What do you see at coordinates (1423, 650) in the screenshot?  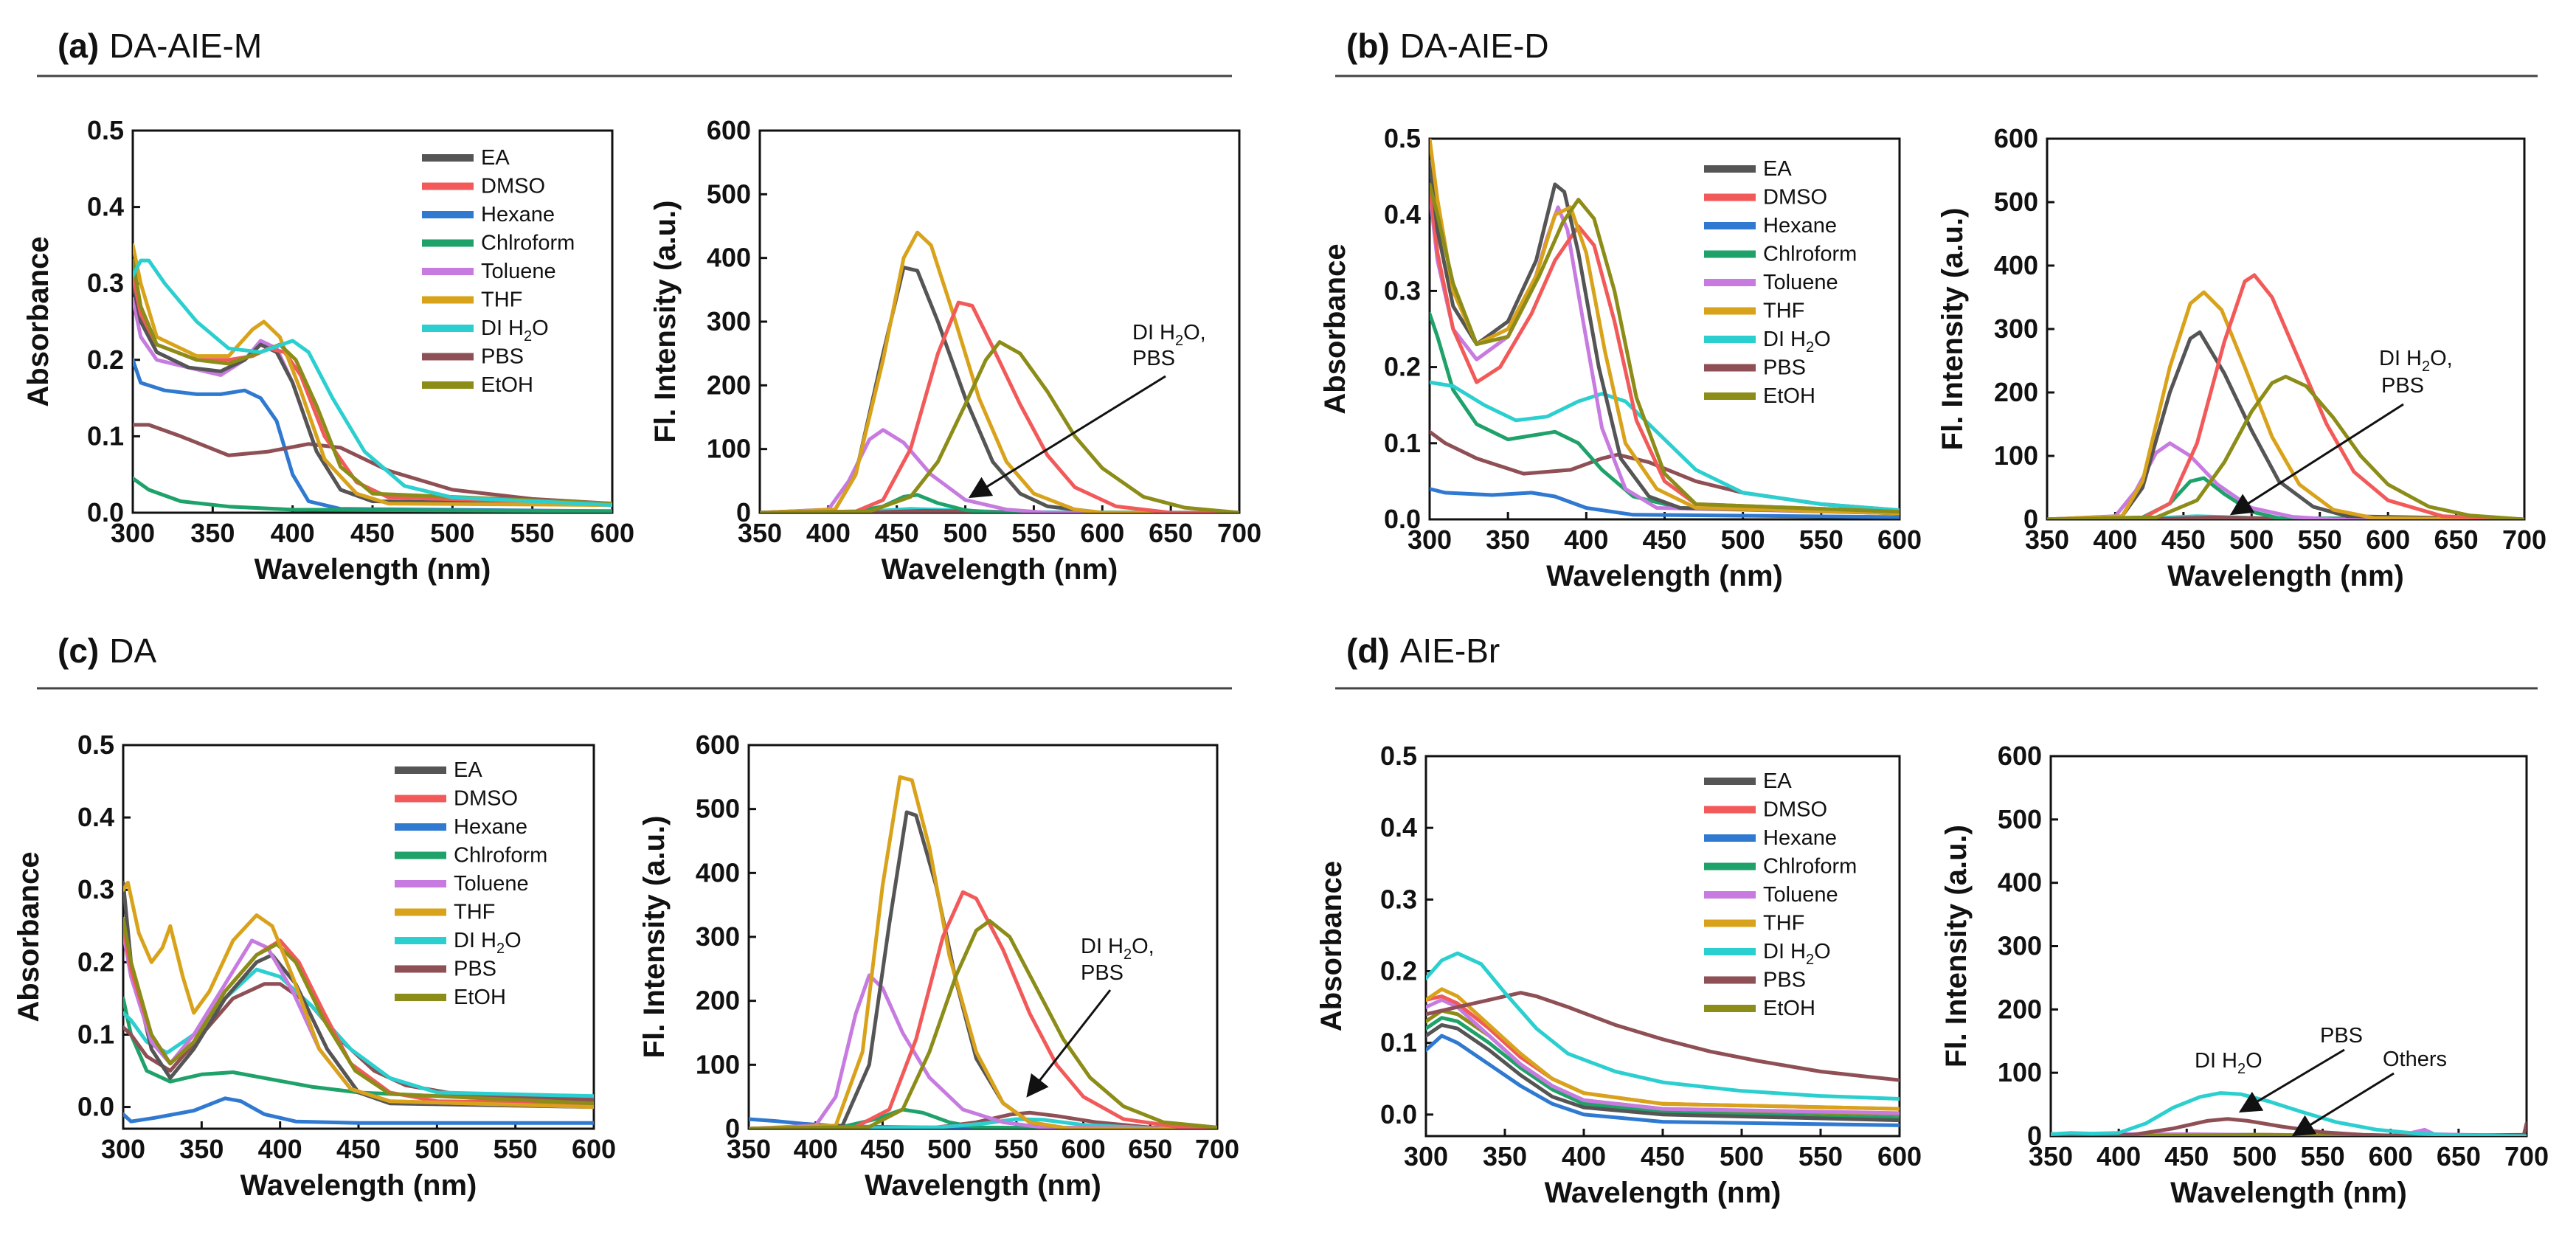 I see `svg-text:(d)AIE-Br: (d) AIE-Br` at bounding box center [1423, 650].